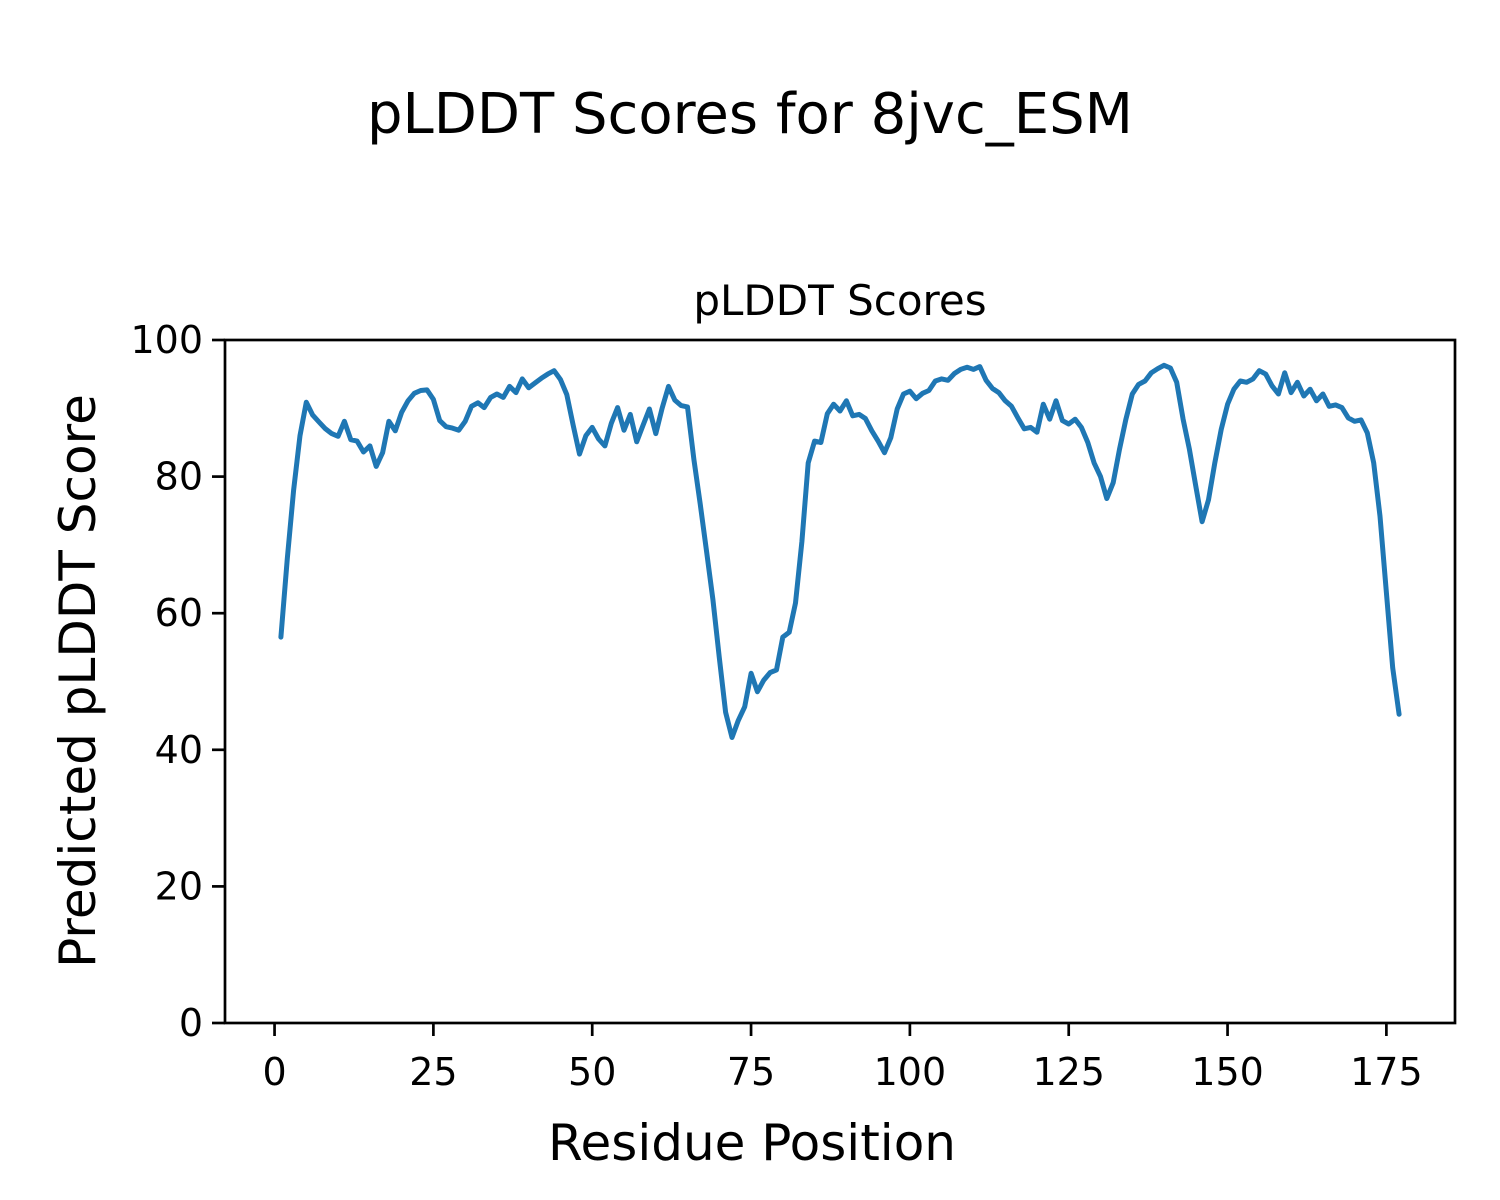 The image size is (1500, 1200). What do you see at coordinates (1227, 1072) in the screenshot?
I see `x-tick-label: 150` at bounding box center [1227, 1072].